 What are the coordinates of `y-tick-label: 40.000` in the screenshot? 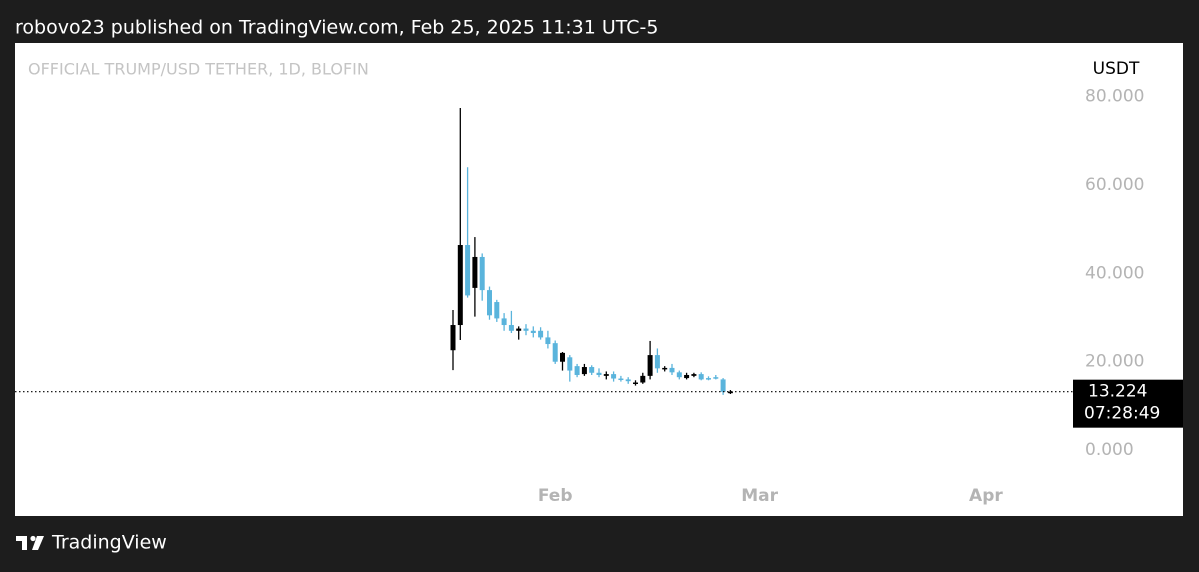 It's located at (1114, 273).